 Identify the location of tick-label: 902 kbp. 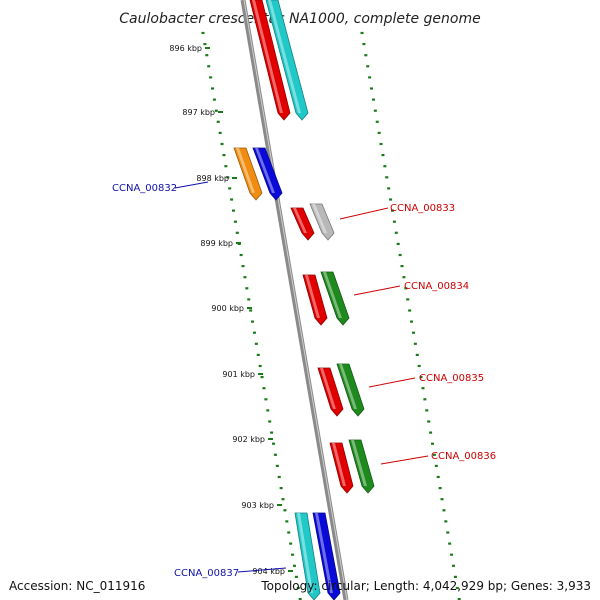
(248, 439).